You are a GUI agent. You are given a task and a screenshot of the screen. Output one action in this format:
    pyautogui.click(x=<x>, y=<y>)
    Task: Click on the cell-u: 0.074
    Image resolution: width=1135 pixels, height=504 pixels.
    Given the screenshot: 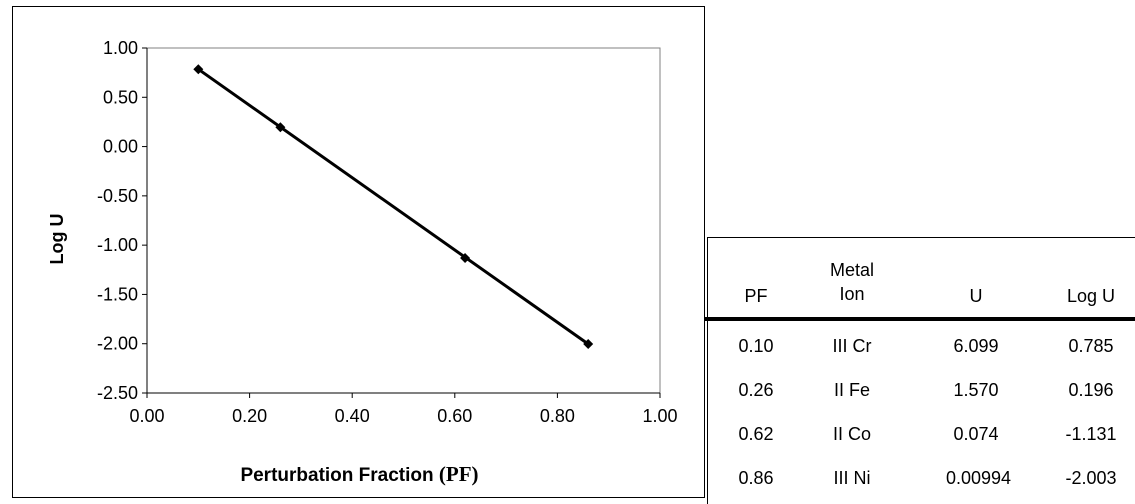 What is the action you would take?
    pyautogui.click(x=976, y=434)
    